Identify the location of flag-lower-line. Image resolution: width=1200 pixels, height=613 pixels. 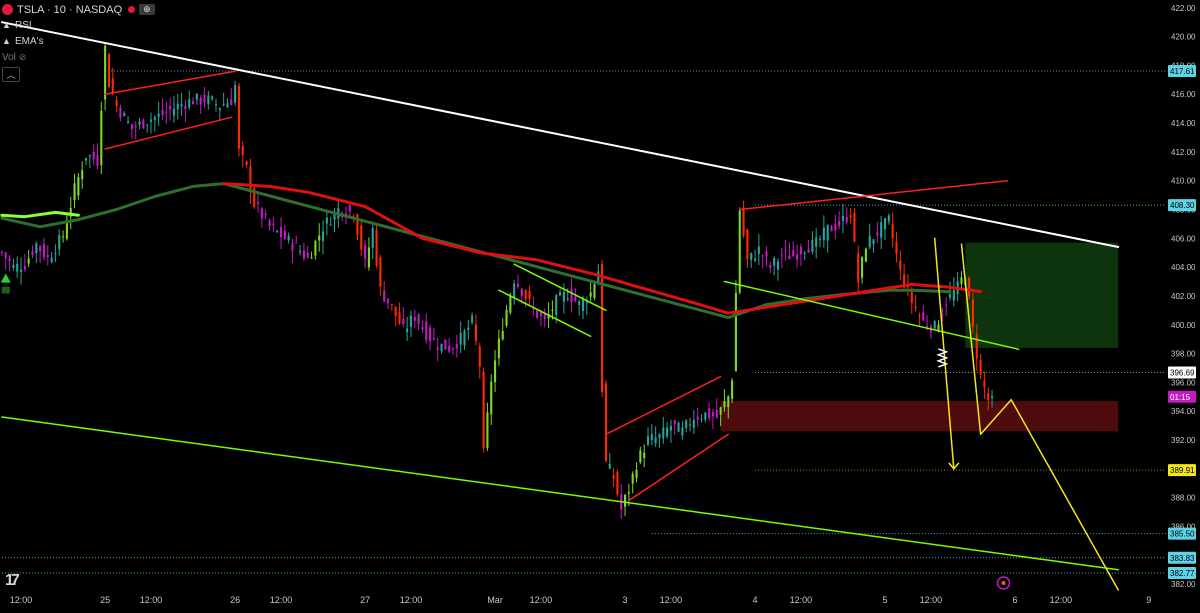
(545, 313).